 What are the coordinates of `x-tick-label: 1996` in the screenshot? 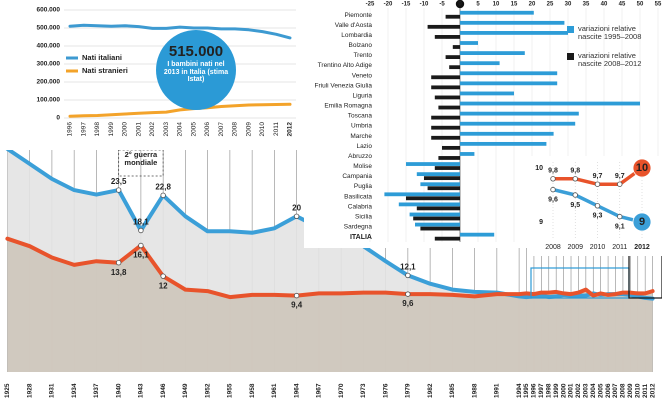 It's located at (70, 129).